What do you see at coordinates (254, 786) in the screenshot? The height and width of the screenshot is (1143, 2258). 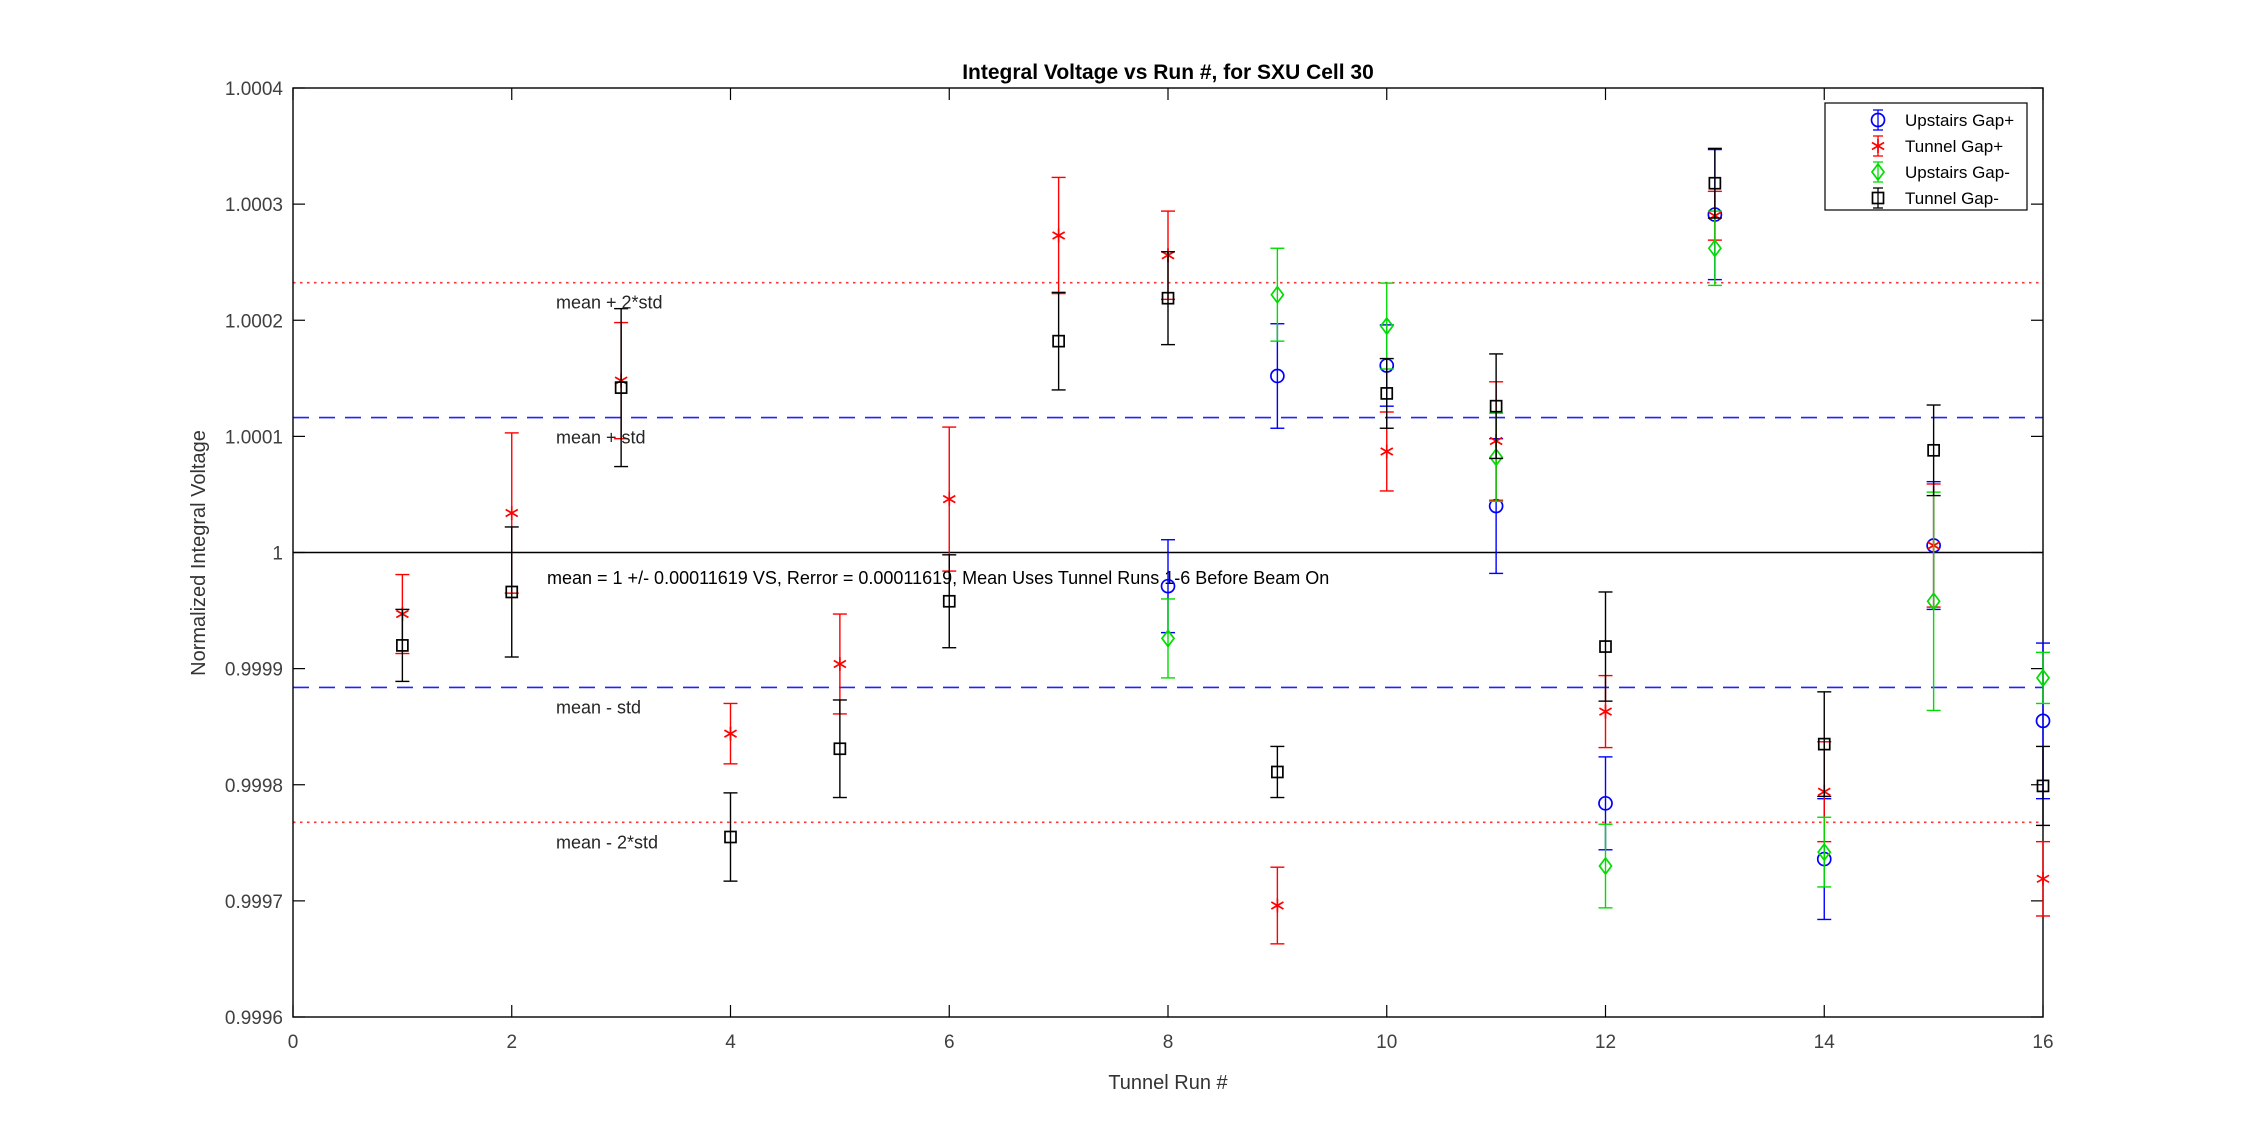 I see `y-tick-label: 0.9998` at bounding box center [254, 786].